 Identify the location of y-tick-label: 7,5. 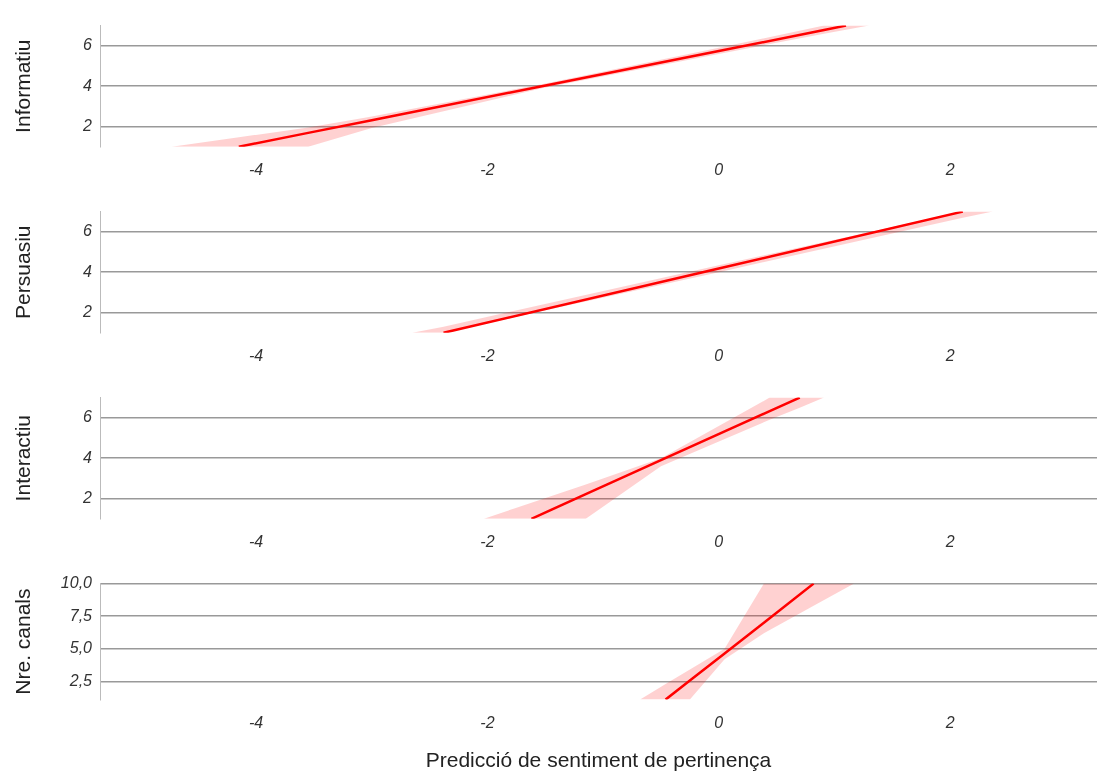
(81, 615).